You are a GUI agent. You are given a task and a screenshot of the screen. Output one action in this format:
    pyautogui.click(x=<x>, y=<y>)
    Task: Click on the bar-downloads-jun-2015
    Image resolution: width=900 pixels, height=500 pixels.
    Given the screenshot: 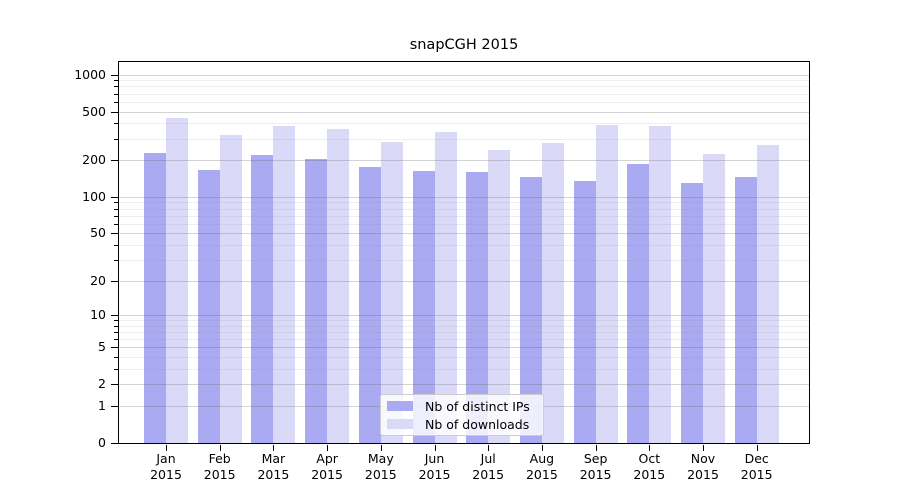 What is the action you would take?
    pyautogui.click(x=445, y=287)
    